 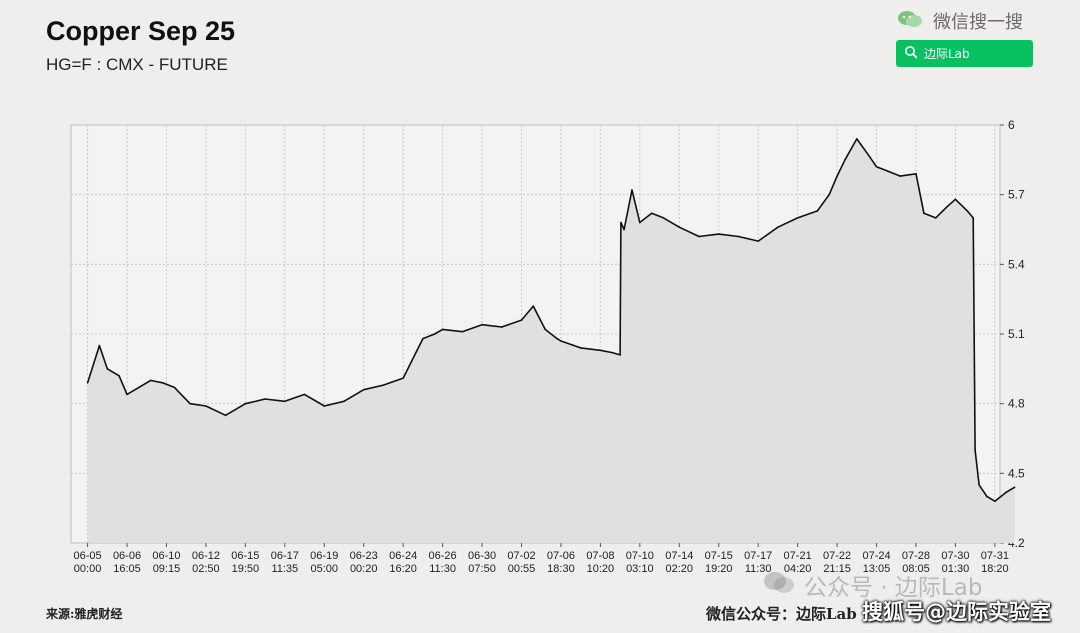 What do you see at coordinates (87, 556) in the screenshot?
I see `x-tick-label-date: 06-05` at bounding box center [87, 556].